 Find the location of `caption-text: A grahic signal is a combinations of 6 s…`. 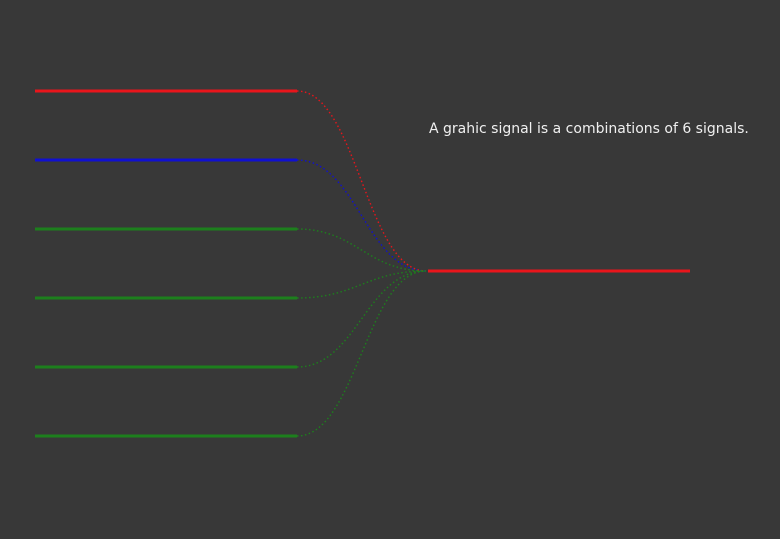

caption-text: A grahic signal is a combinations of 6 s… is located at coordinates (589, 129).